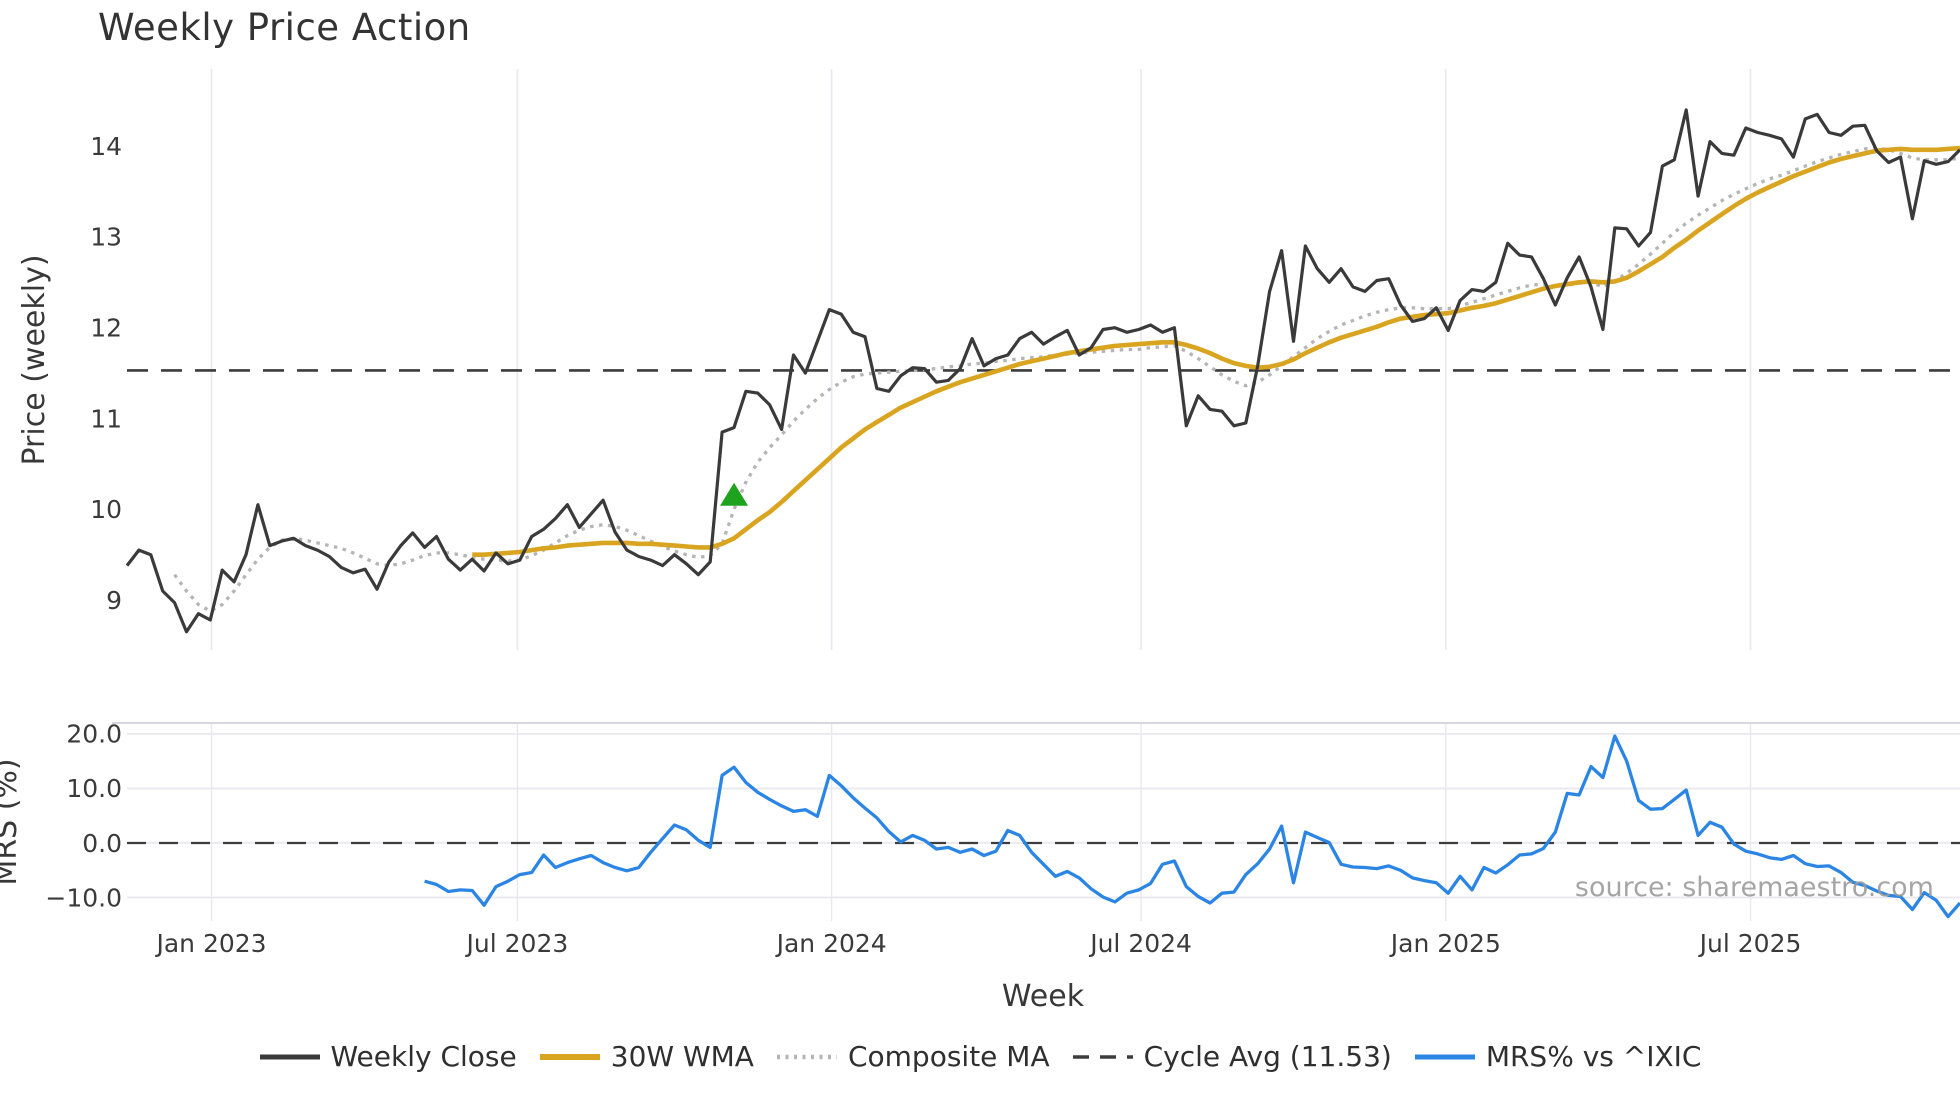 This screenshot has height=1102, width=1960. What do you see at coordinates (948, 1056) in the screenshot?
I see `legend-label: Composite MA` at bounding box center [948, 1056].